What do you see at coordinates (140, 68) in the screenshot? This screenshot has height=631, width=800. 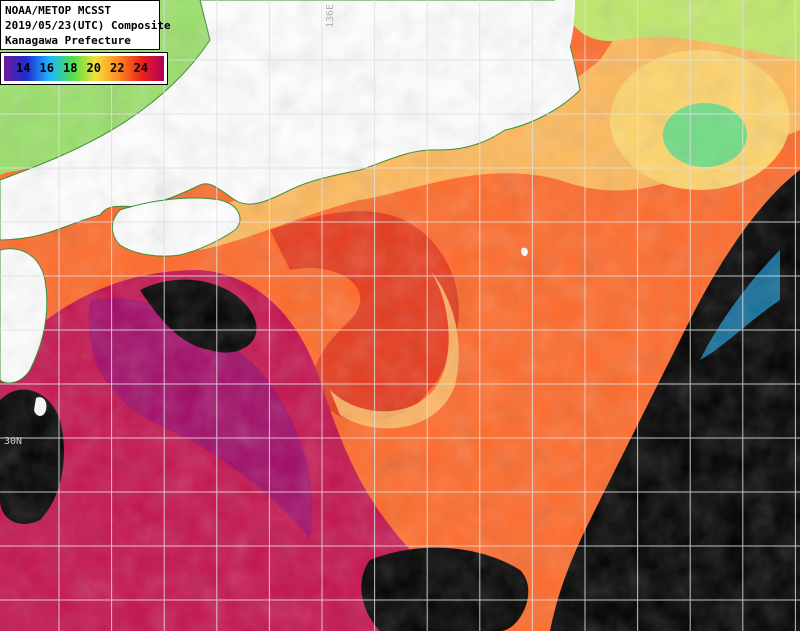 I see `legend-label: 24` at bounding box center [140, 68].